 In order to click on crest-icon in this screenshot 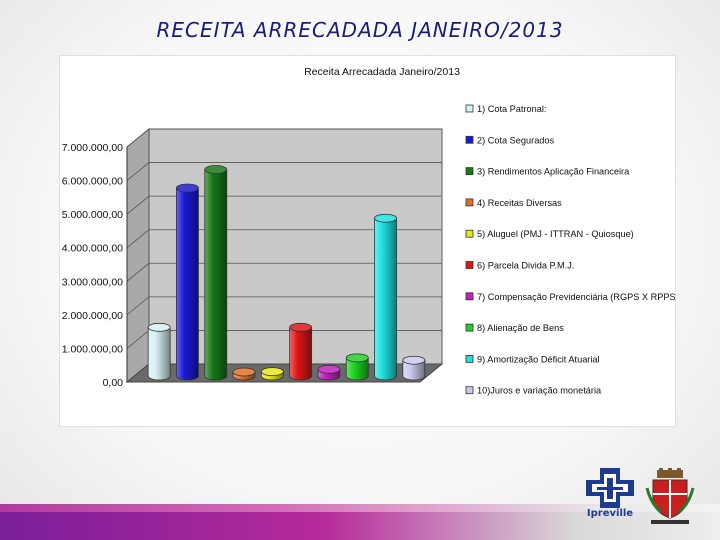, I will do `click(670, 496)`.